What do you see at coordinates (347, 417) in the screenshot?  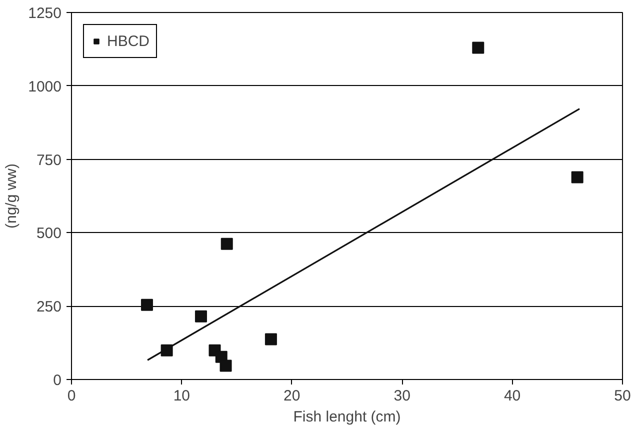 I see `x-axis-title: Fish lenght (cm)` at bounding box center [347, 417].